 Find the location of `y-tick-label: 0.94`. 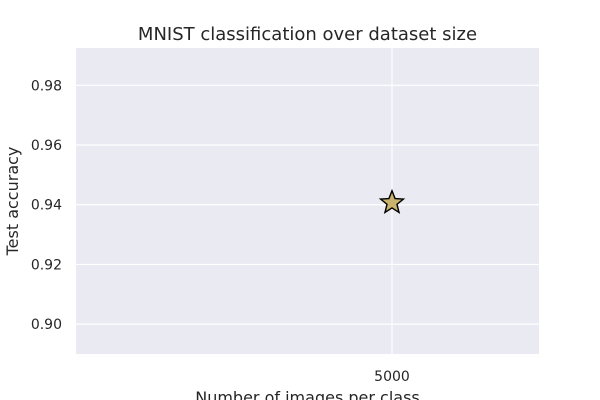

y-tick-label: 0.94 is located at coordinates (46, 206).